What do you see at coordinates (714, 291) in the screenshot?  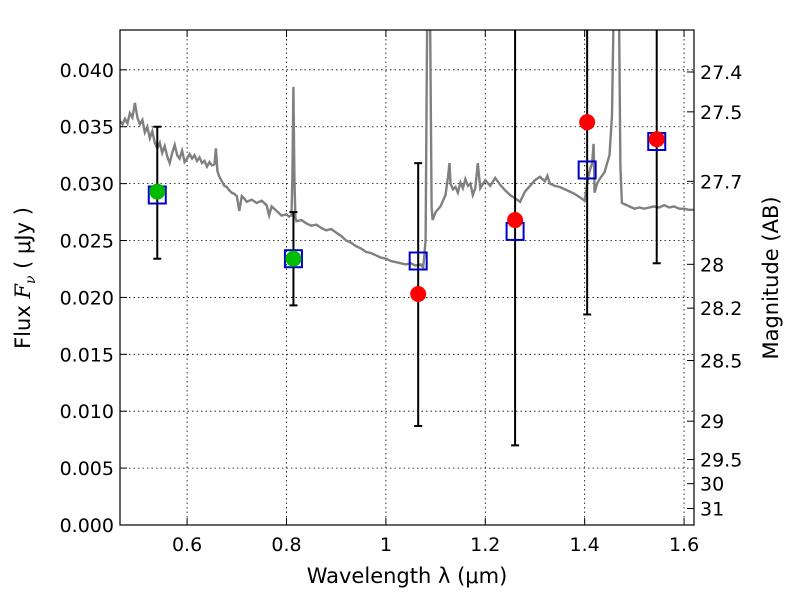 I see `magnitude-axis-ticks: 27.4 27.5 27.7 28 28.2 28.5 29 29.530 31` at bounding box center [714, 291].